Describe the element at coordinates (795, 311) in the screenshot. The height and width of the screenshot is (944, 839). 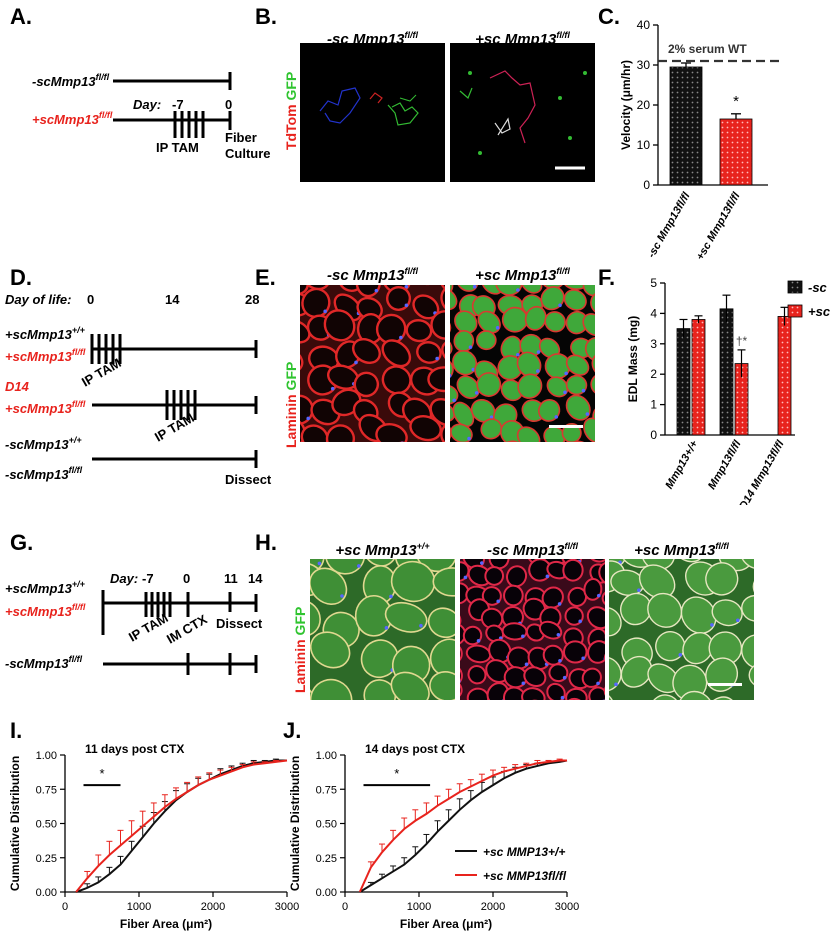
I see `legend-swatch-pos` at that location.